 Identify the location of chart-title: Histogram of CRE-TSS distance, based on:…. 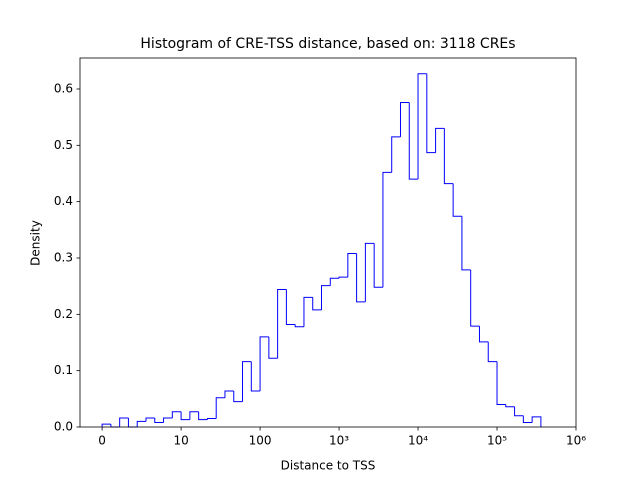
(327, 44).